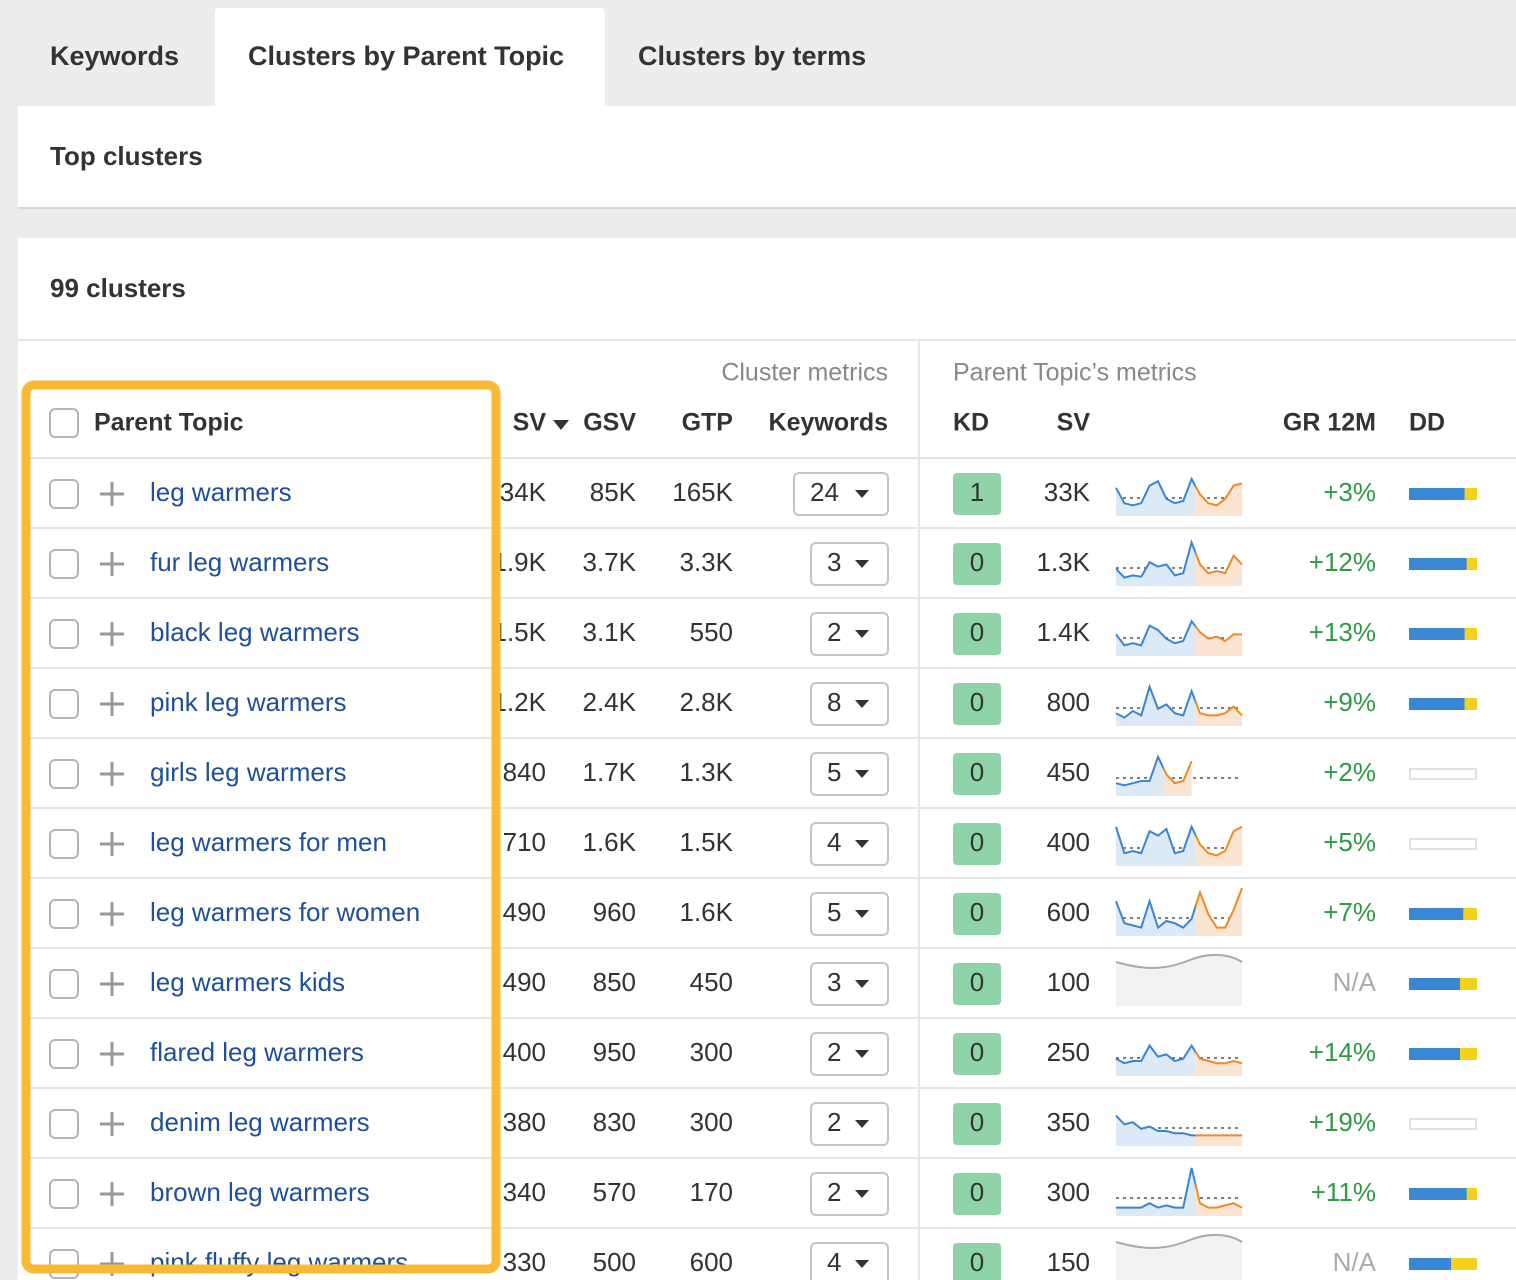 The height and width of the screenshot is (1280, 1516). What do you see at coordinates (834, 842) in the screenshot?
I see `keywords-count: 4` at bounding box center [834, 842].